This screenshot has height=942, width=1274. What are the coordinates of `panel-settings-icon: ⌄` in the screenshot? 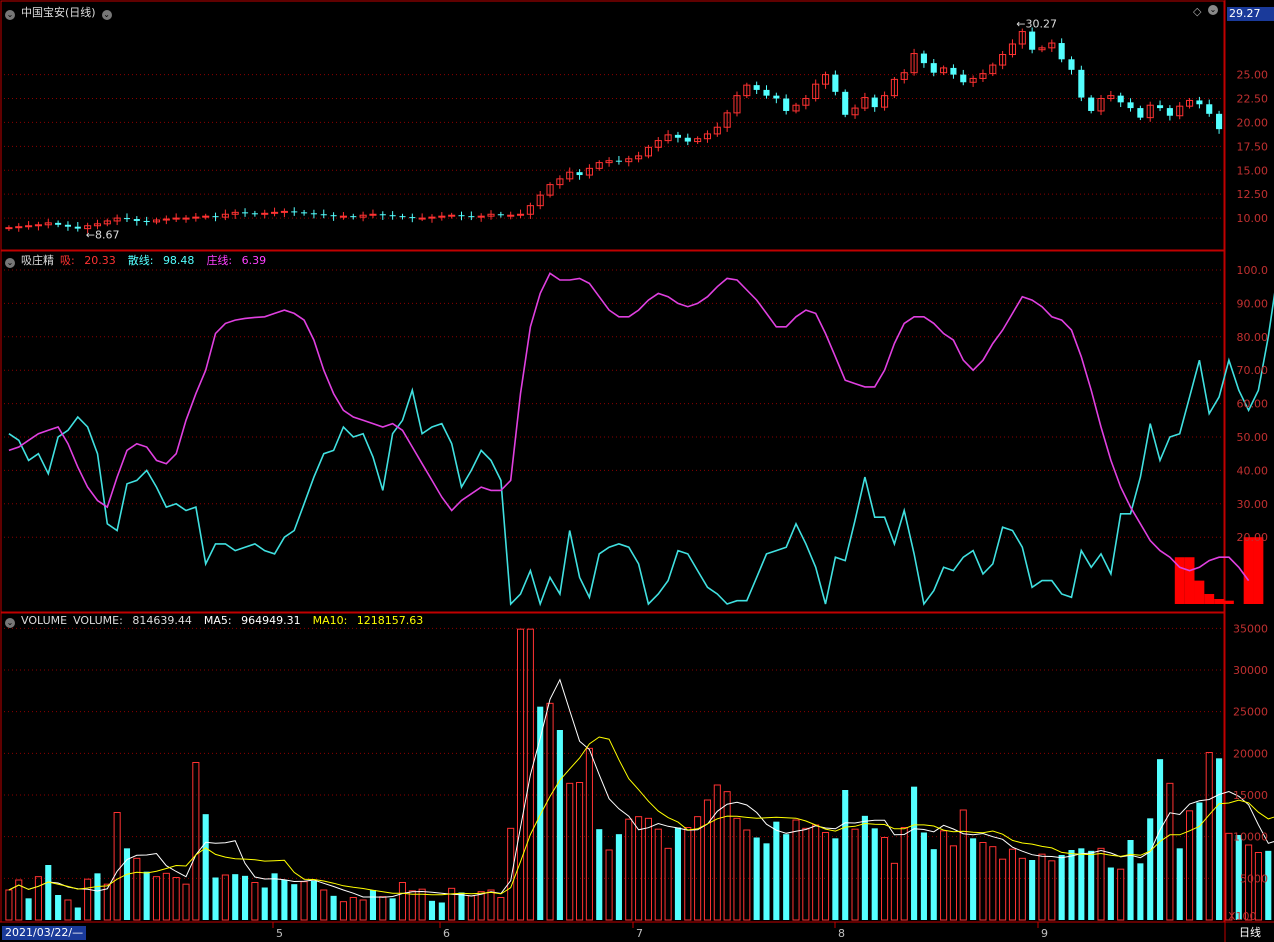 It's located at (106, 15).